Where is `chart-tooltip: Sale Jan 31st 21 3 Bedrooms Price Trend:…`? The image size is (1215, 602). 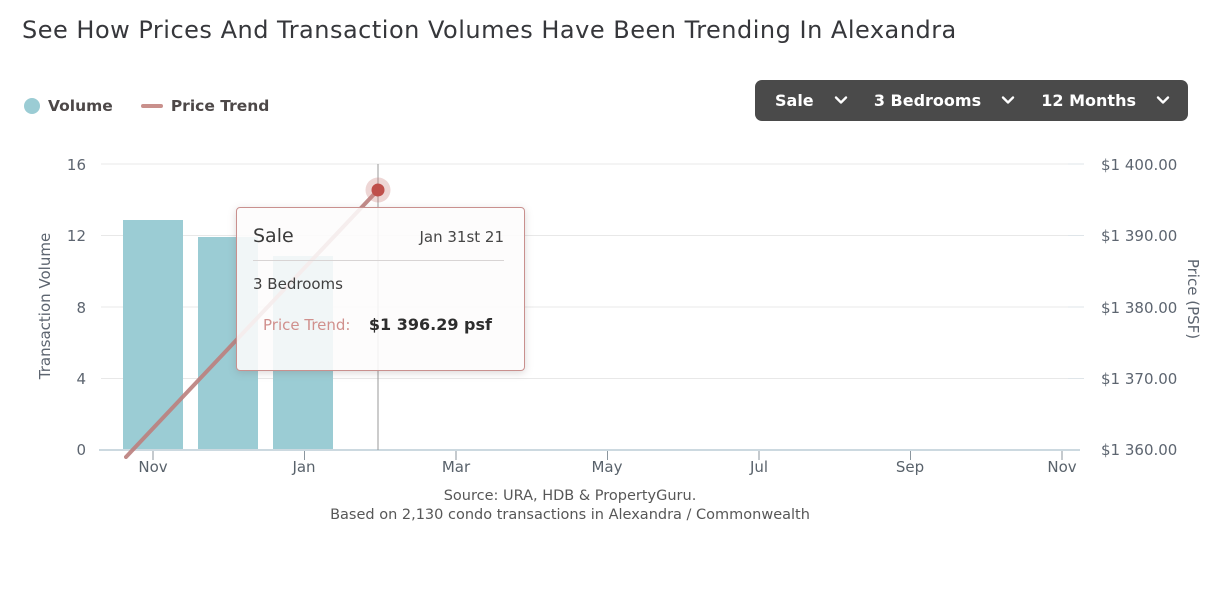
chart-tooltip: Sale Jan 31st 21 3 Bedrooms Price Trend:… is located at coordinates (380, 289).